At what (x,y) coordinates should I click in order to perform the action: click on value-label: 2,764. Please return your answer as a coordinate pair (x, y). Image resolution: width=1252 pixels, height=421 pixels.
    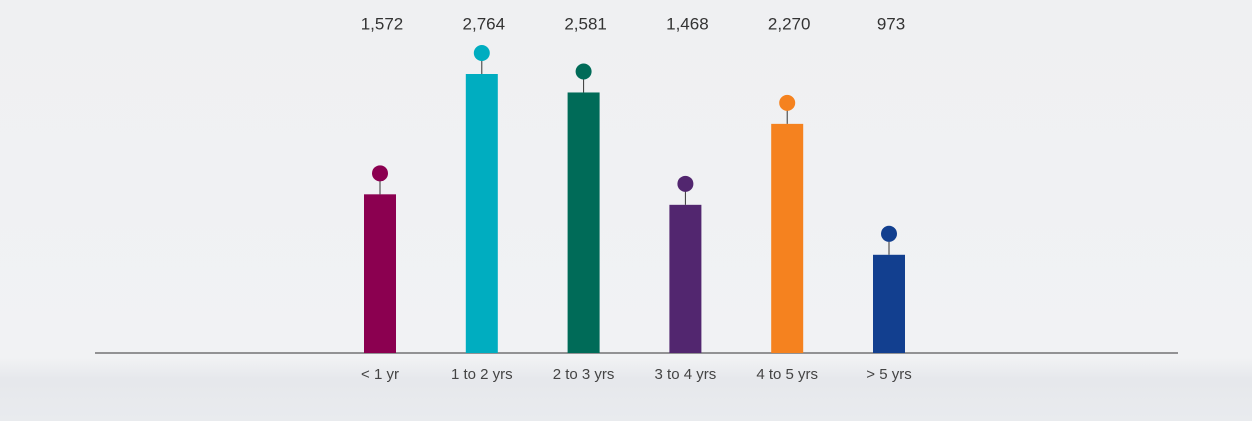
    Looking at the image, I should click on (484, 23).